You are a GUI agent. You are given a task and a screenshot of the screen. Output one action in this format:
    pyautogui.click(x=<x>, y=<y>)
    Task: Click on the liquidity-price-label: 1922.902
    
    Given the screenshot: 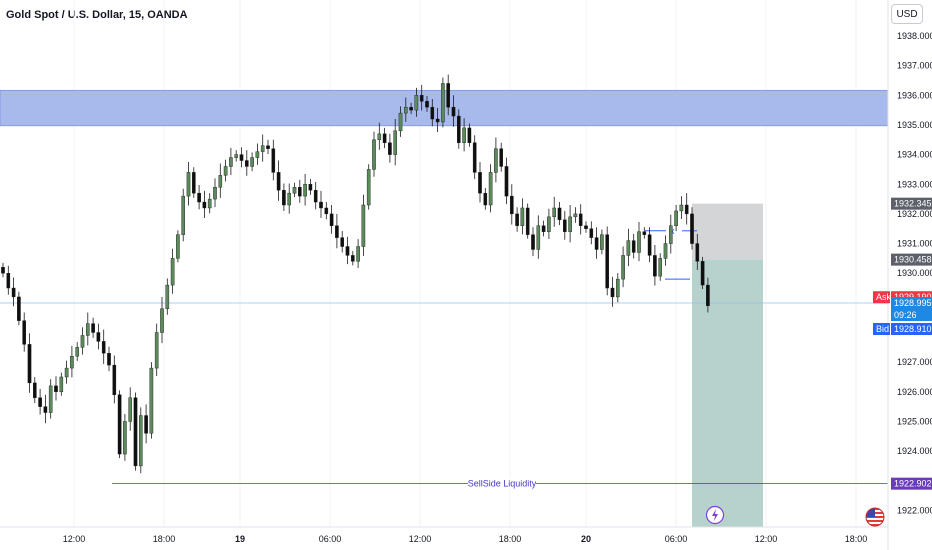 What is the action you would take?
    pyautogui.click(x=911, y=483)
    